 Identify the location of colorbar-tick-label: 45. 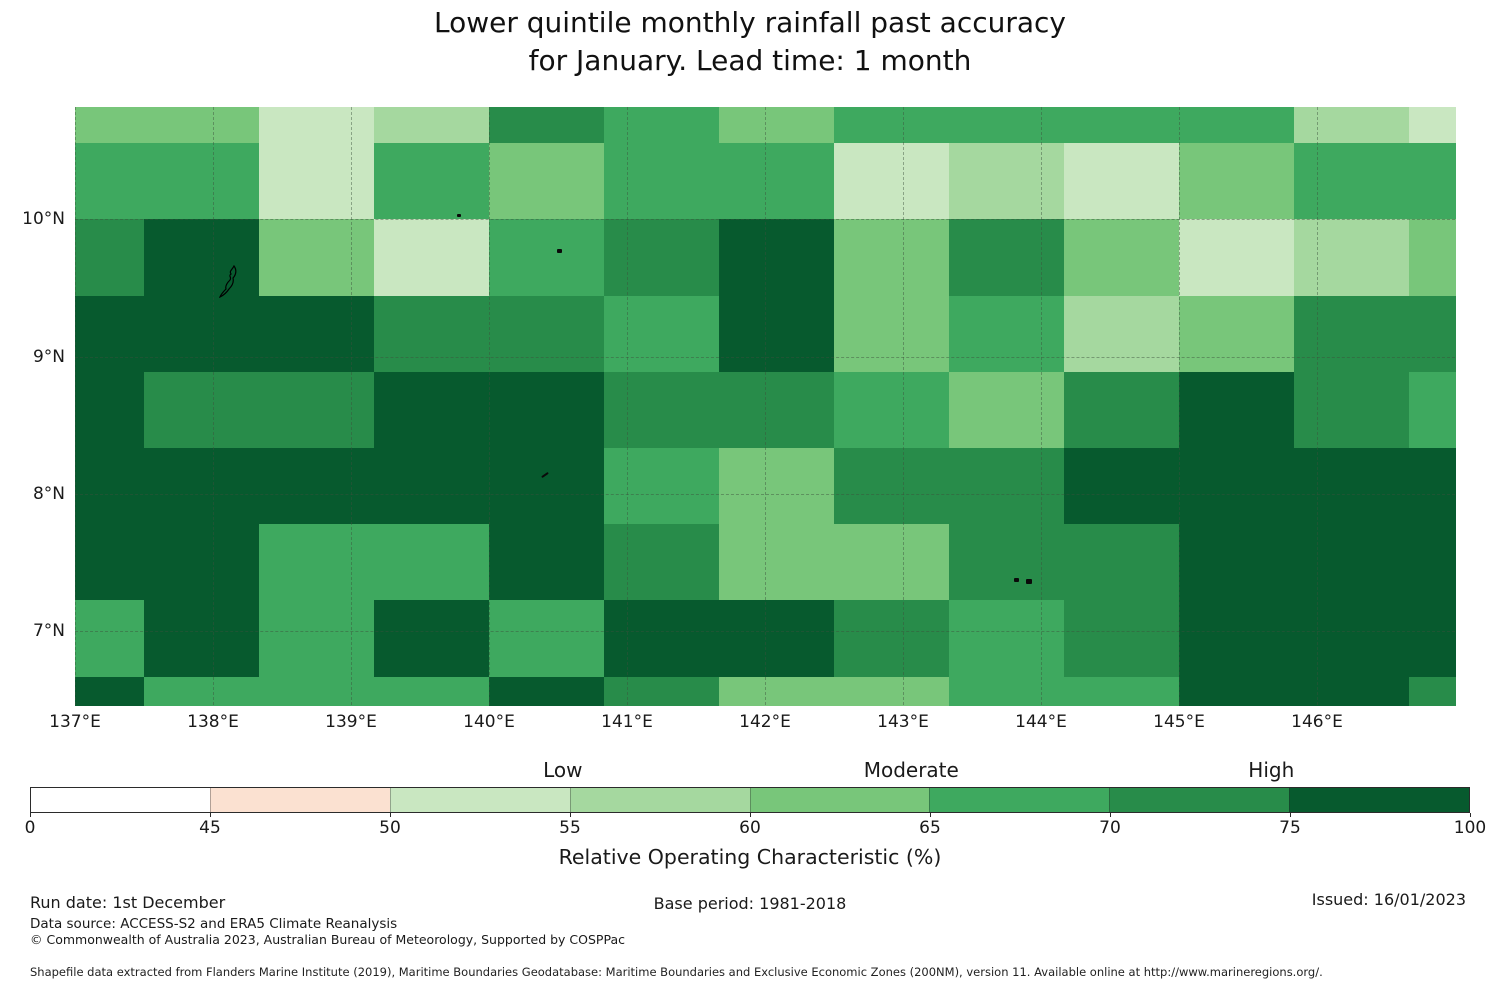
(210, 828).